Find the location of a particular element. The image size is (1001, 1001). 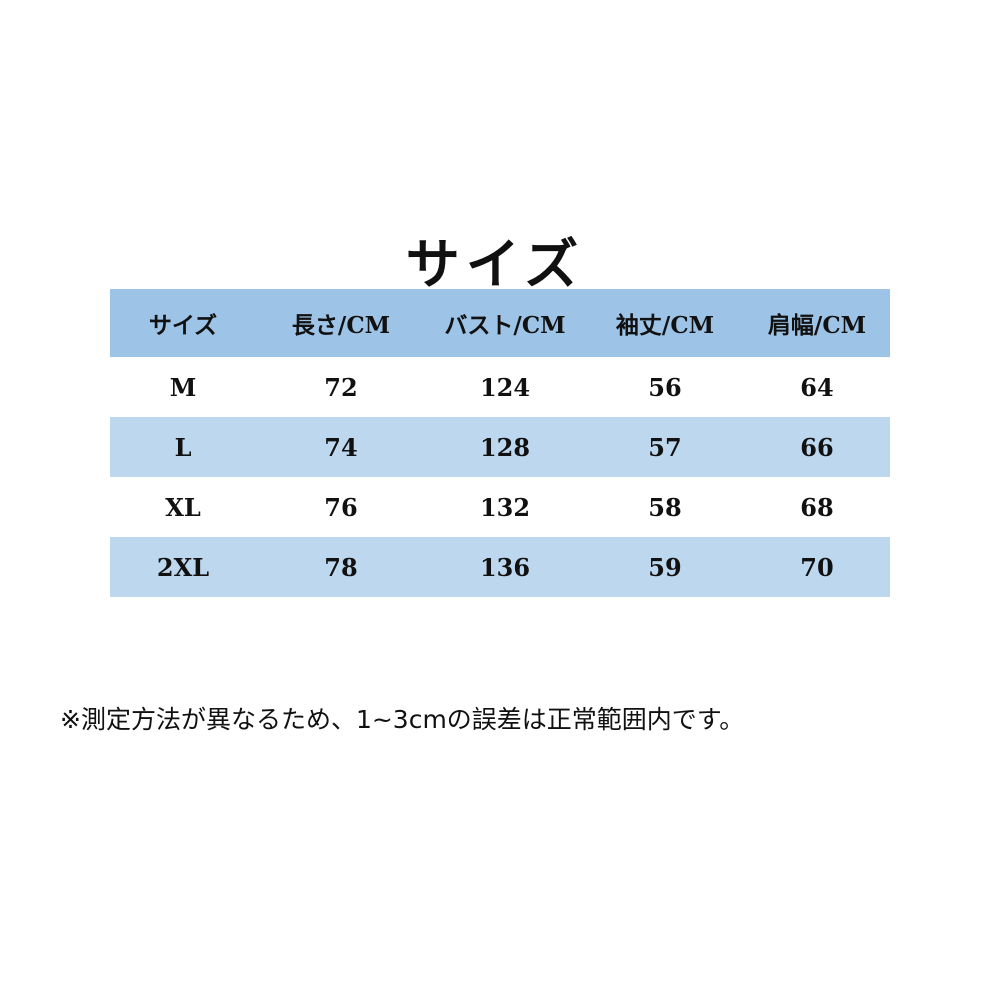

header-cell: 袖丈/CM is located at coordinates (665, 325).